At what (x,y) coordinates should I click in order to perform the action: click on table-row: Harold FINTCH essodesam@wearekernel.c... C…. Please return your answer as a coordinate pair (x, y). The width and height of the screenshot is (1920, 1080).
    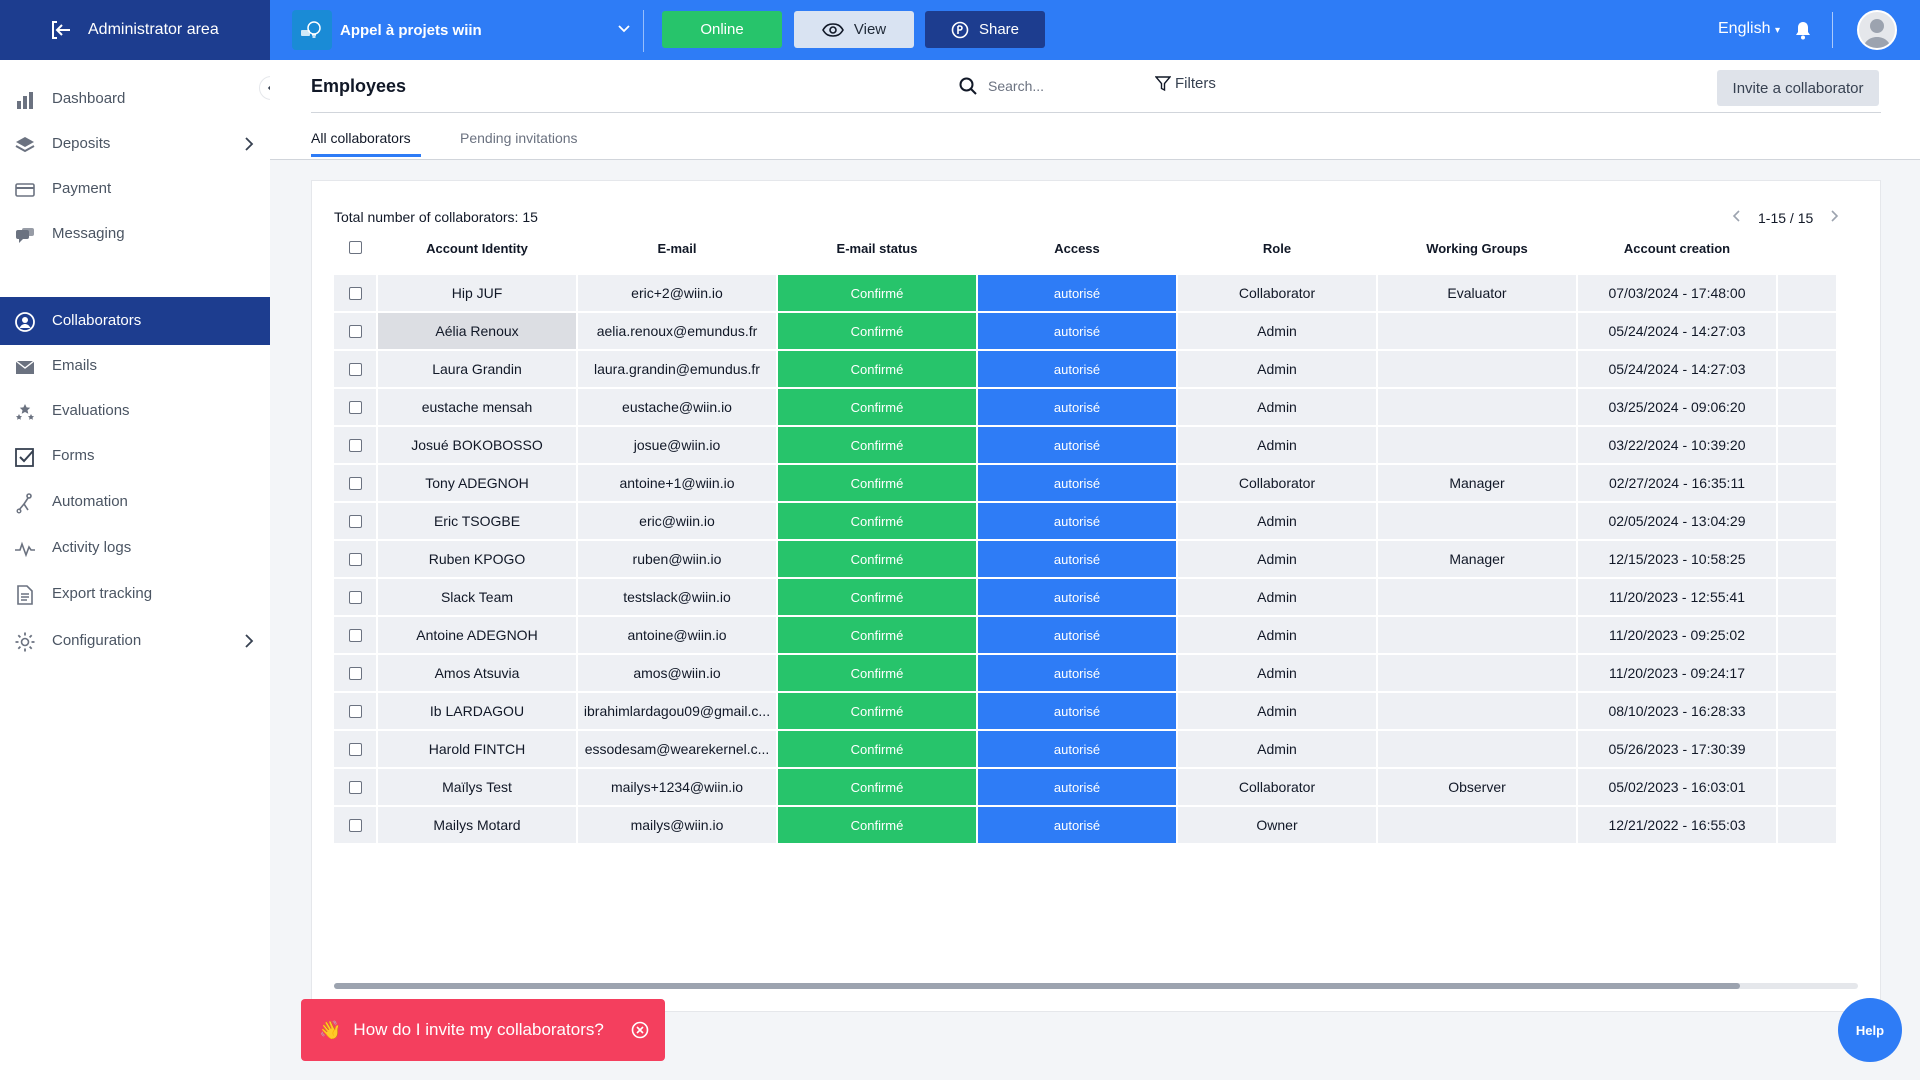
    Looking at the image, I should click on (1096, 749).